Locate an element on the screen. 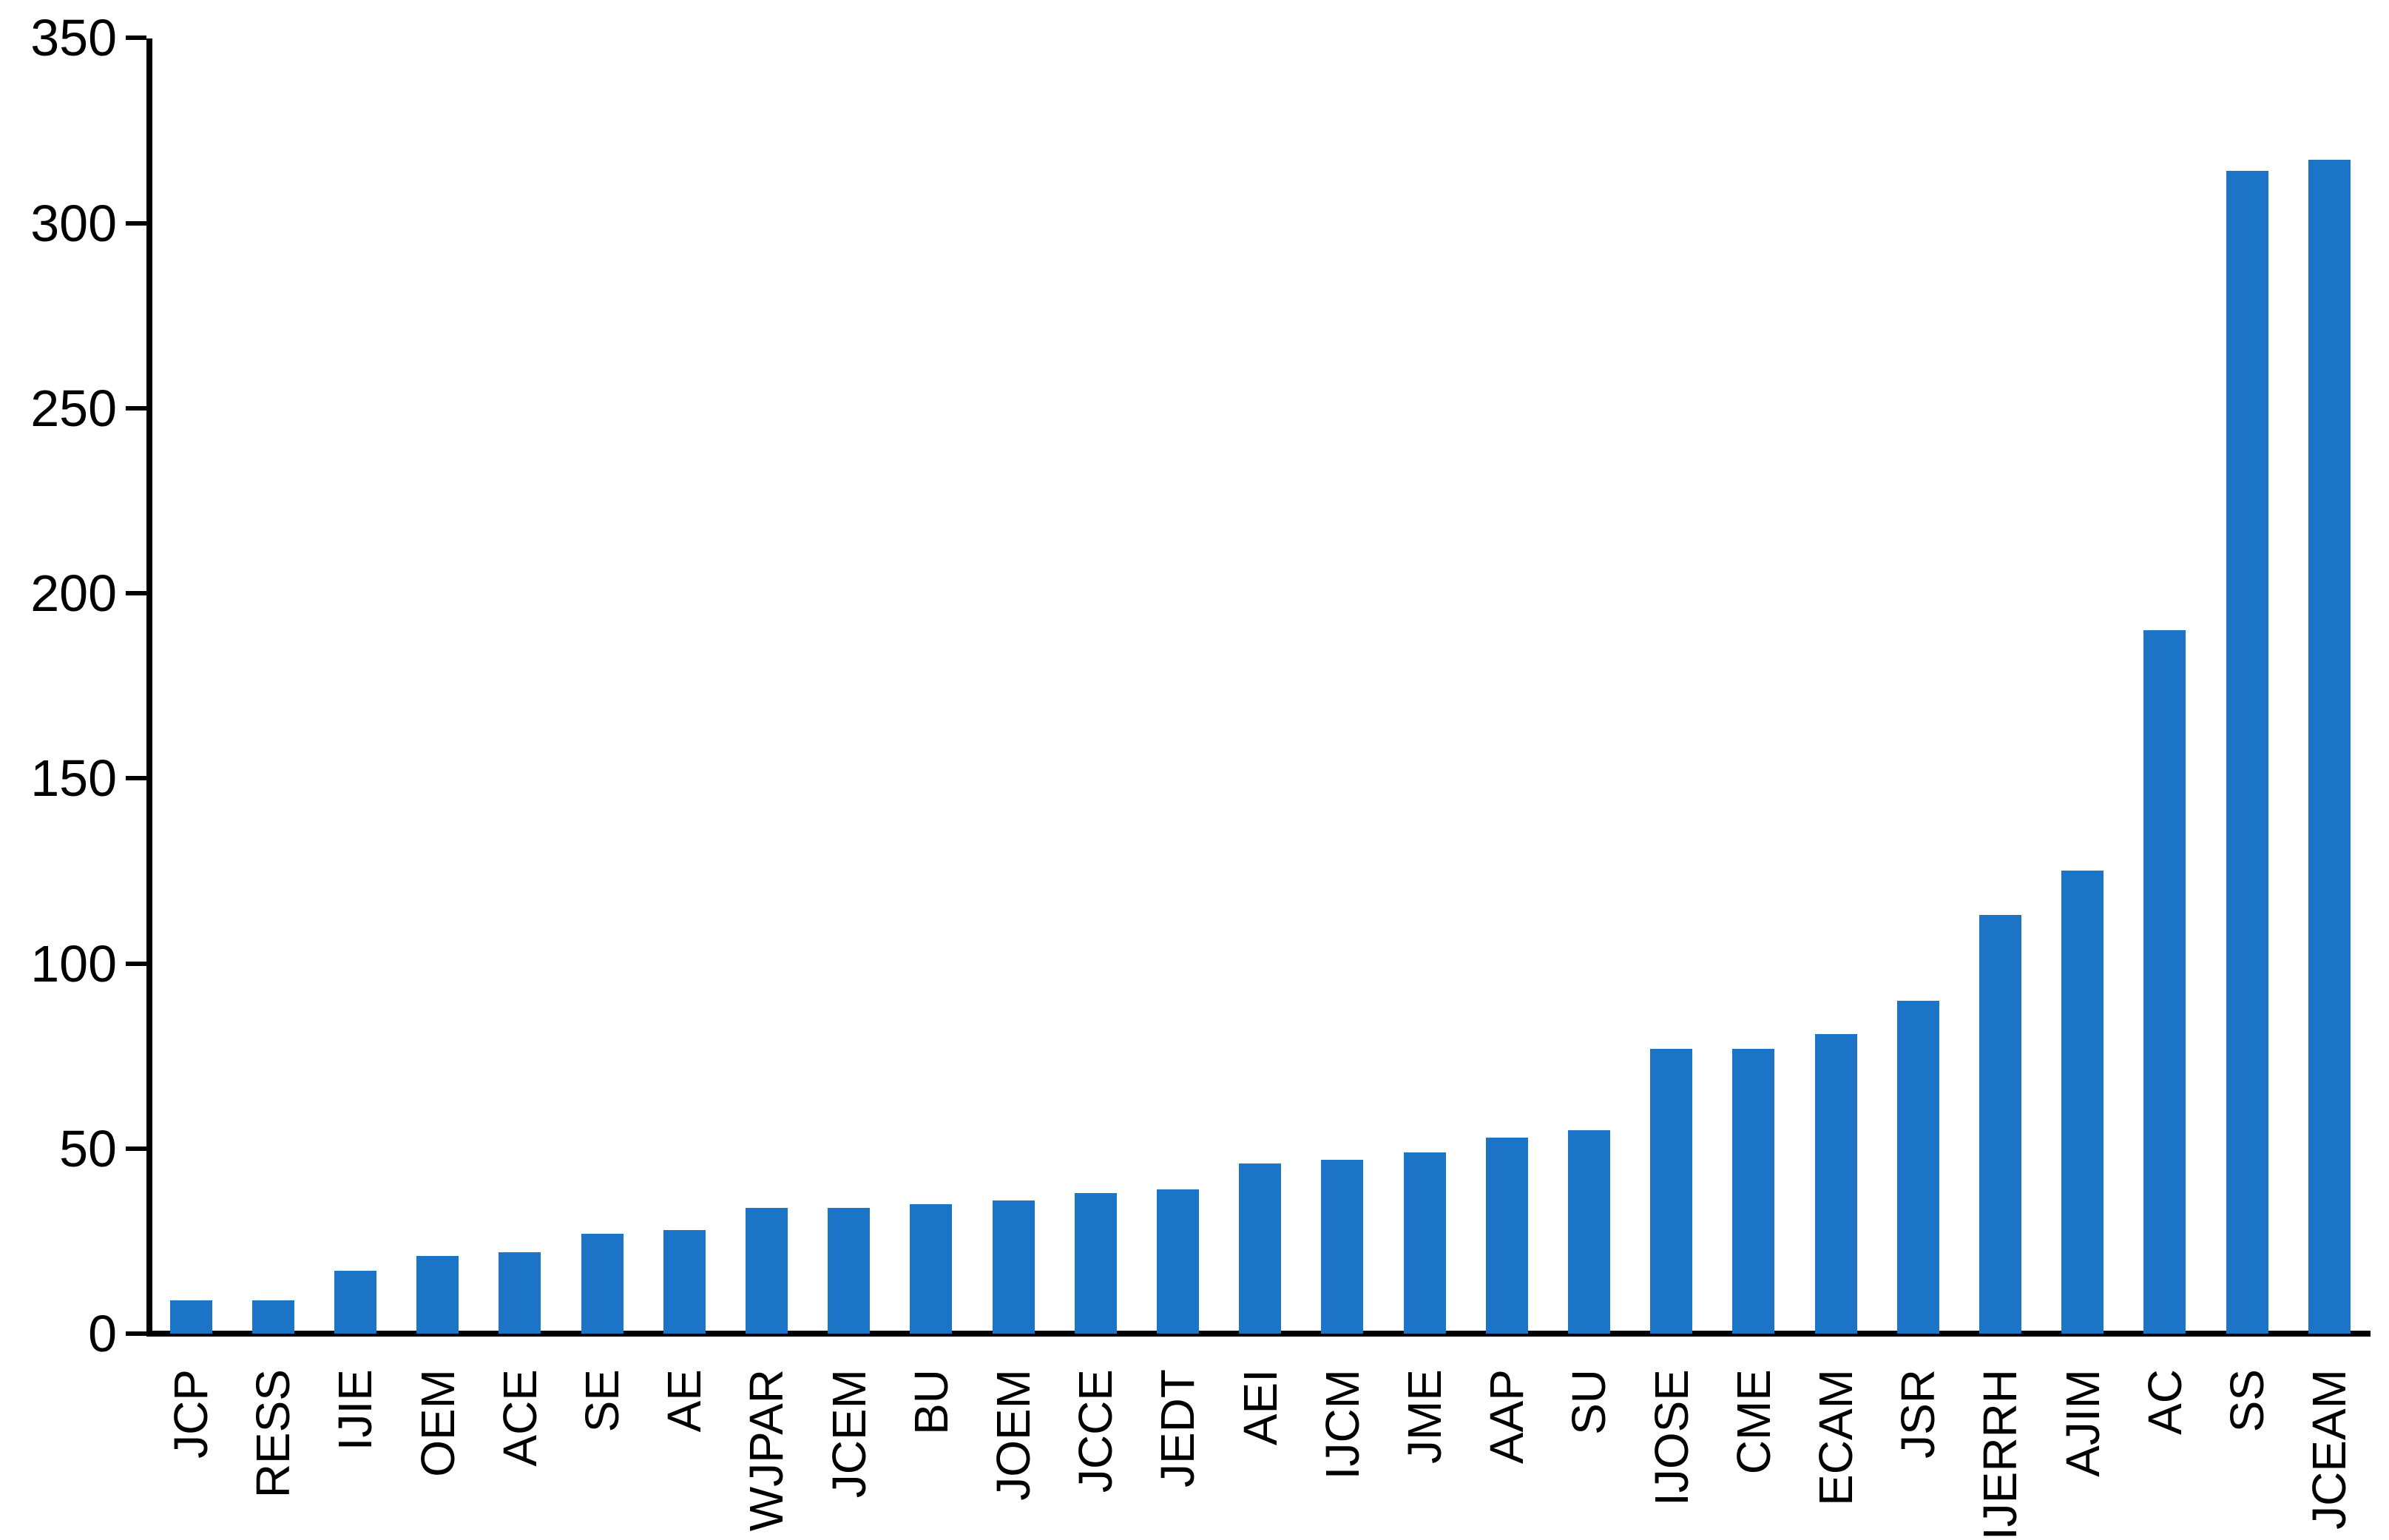  x-category-label: IJCM is located at coordinates (1342, 1424).